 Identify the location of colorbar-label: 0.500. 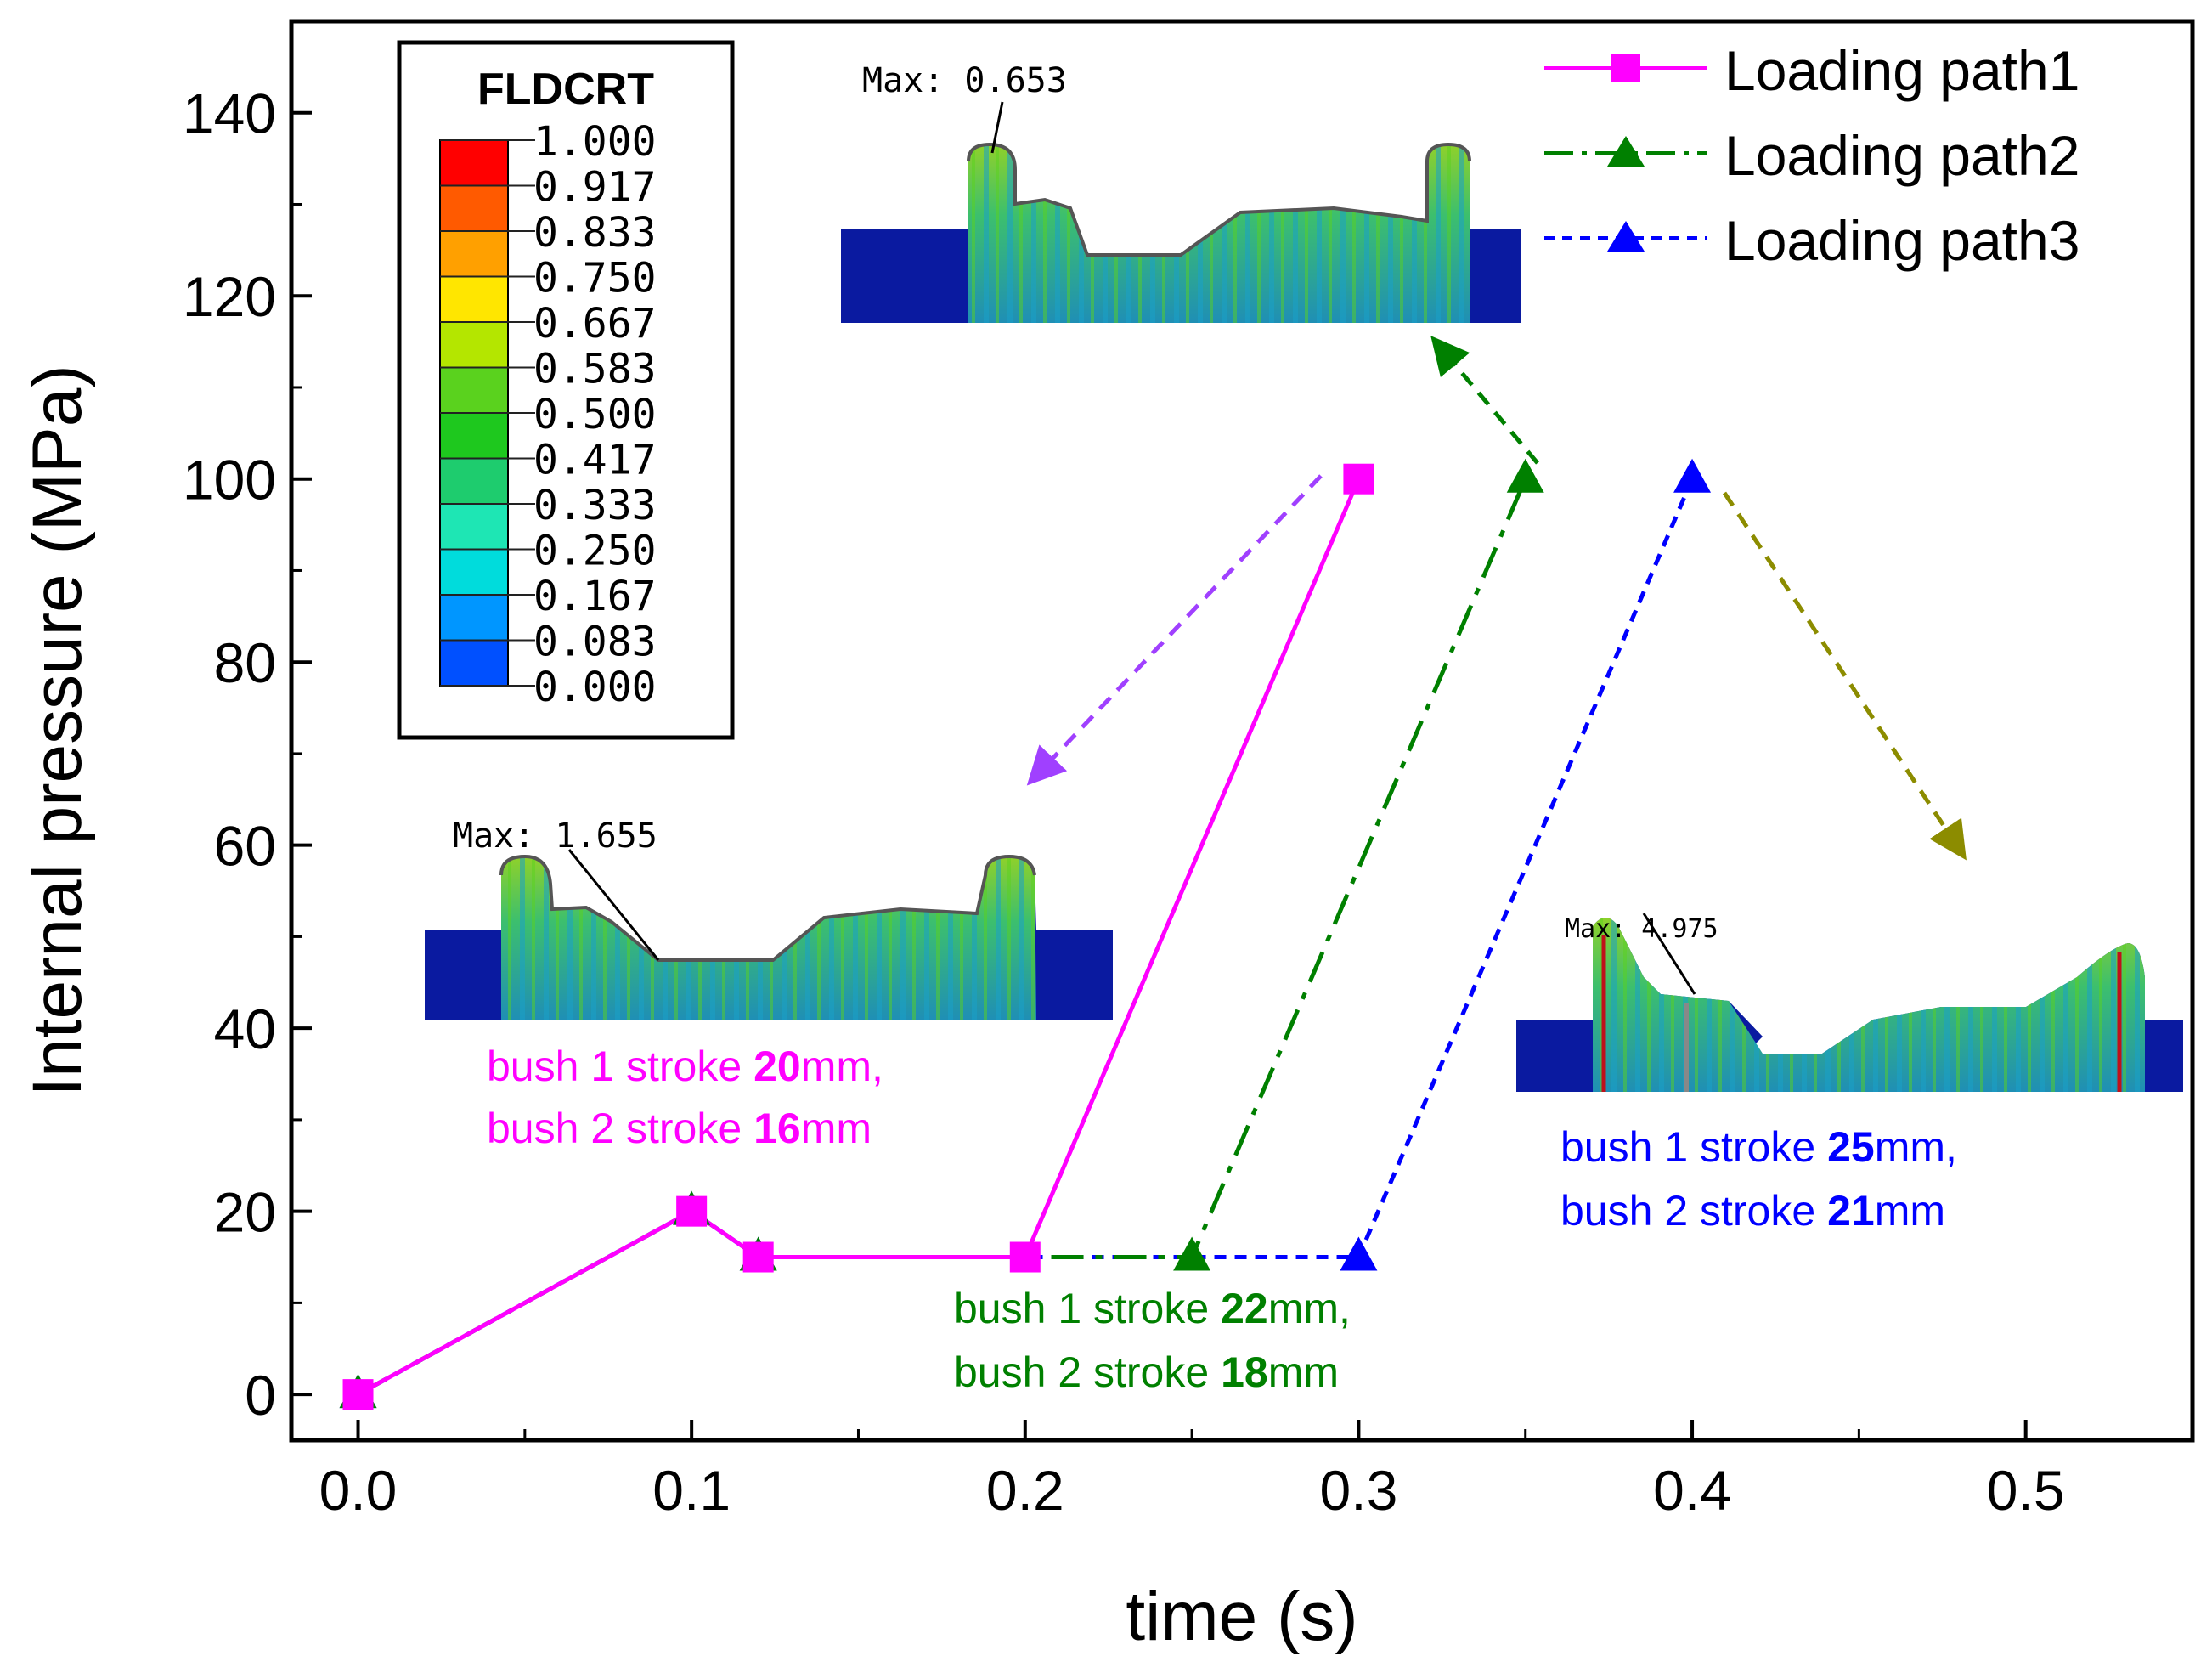
(595, 414).